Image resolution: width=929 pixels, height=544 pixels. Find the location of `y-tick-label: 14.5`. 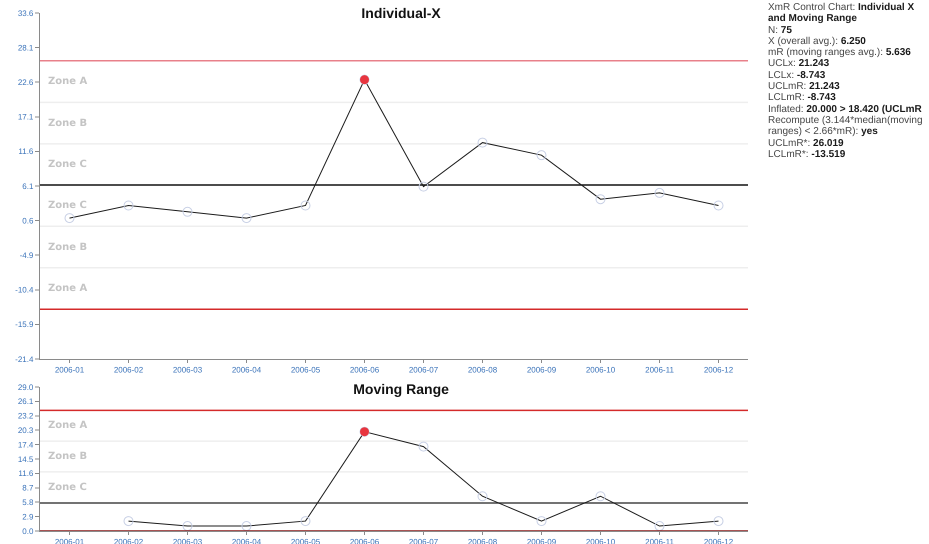

y-tick-label: 14.5 is located at coordinates (26, 459).